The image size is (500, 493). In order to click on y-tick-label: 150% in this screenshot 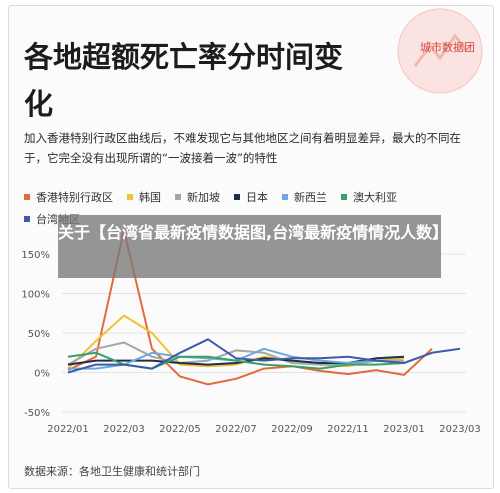, I will do `click(35, 255)`.